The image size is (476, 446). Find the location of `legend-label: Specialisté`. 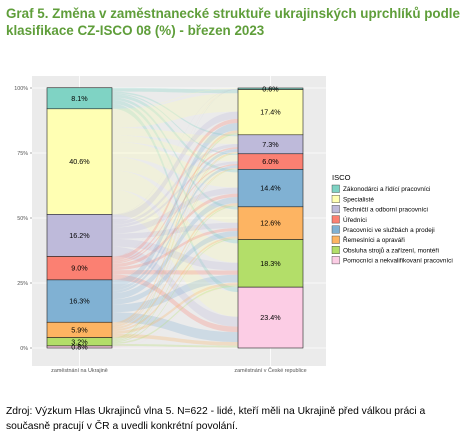

legend-label: Specialisté is located at coordinates (358, 199).